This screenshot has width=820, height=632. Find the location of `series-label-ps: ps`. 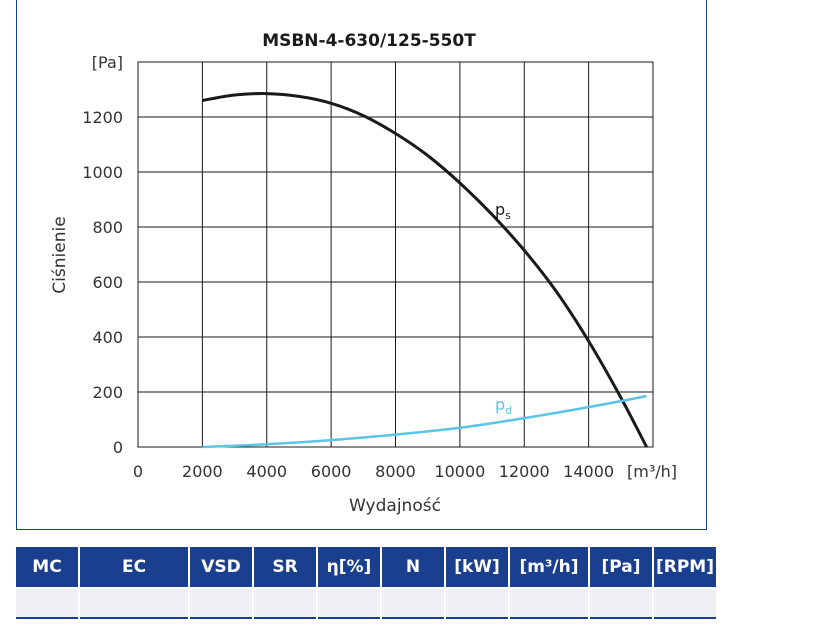

series-label-ps: ps is located at coordinates (503, 211).